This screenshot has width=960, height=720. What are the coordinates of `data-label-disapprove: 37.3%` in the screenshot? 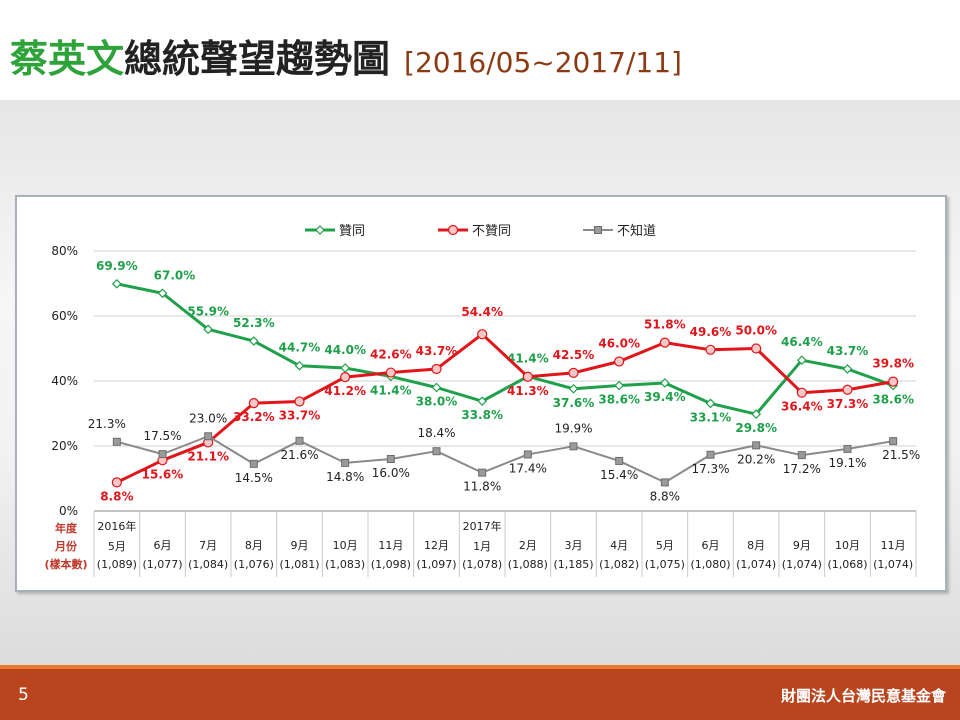 It's located at (848, 404).